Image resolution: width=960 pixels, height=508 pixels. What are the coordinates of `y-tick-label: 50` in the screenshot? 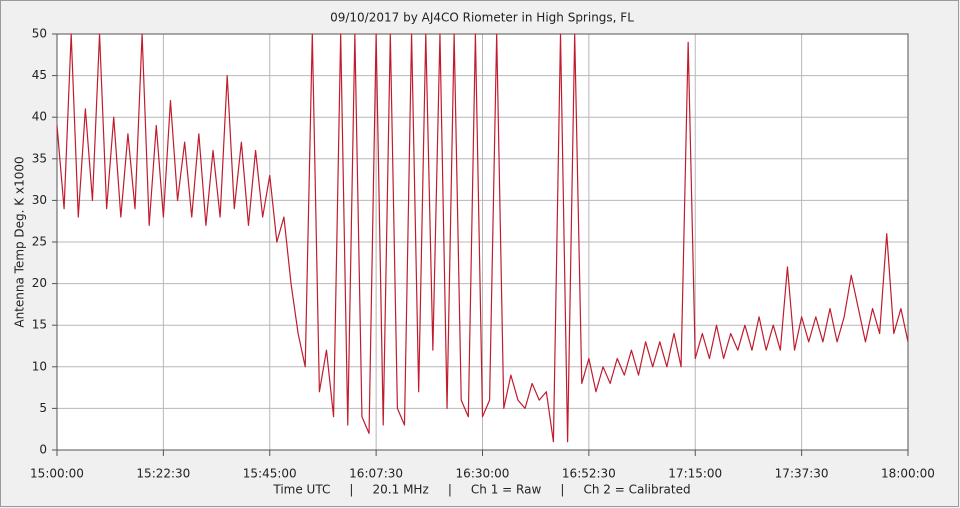 It's located at (39, 34).